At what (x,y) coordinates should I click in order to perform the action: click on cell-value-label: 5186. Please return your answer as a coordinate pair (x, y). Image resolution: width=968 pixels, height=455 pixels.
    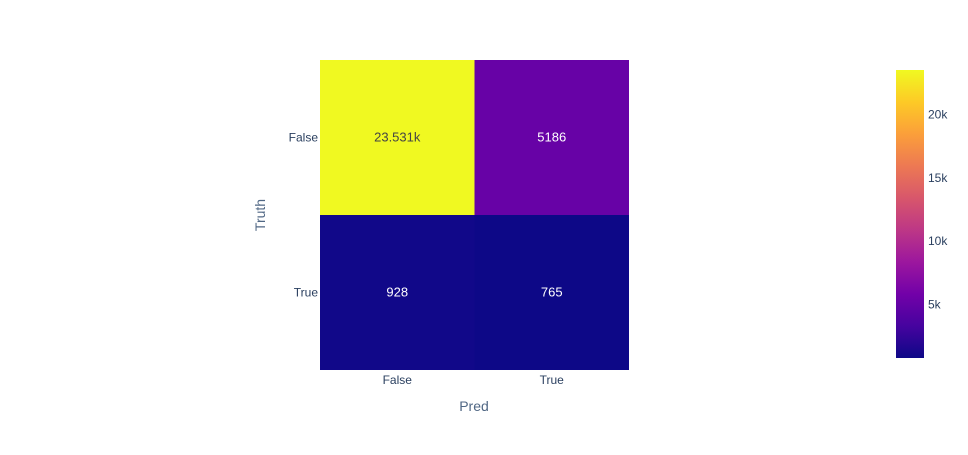
    Looking at the image, I should click on (551, 137).